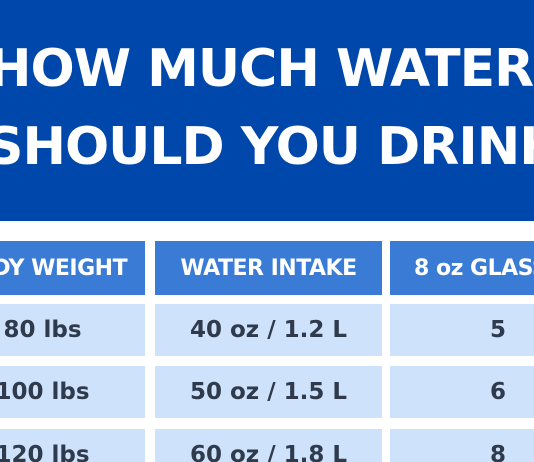 The width and height of the screenshot is (534, 462). I want to click on header-water-intake: WATER INTAKE, so click(268, 268).